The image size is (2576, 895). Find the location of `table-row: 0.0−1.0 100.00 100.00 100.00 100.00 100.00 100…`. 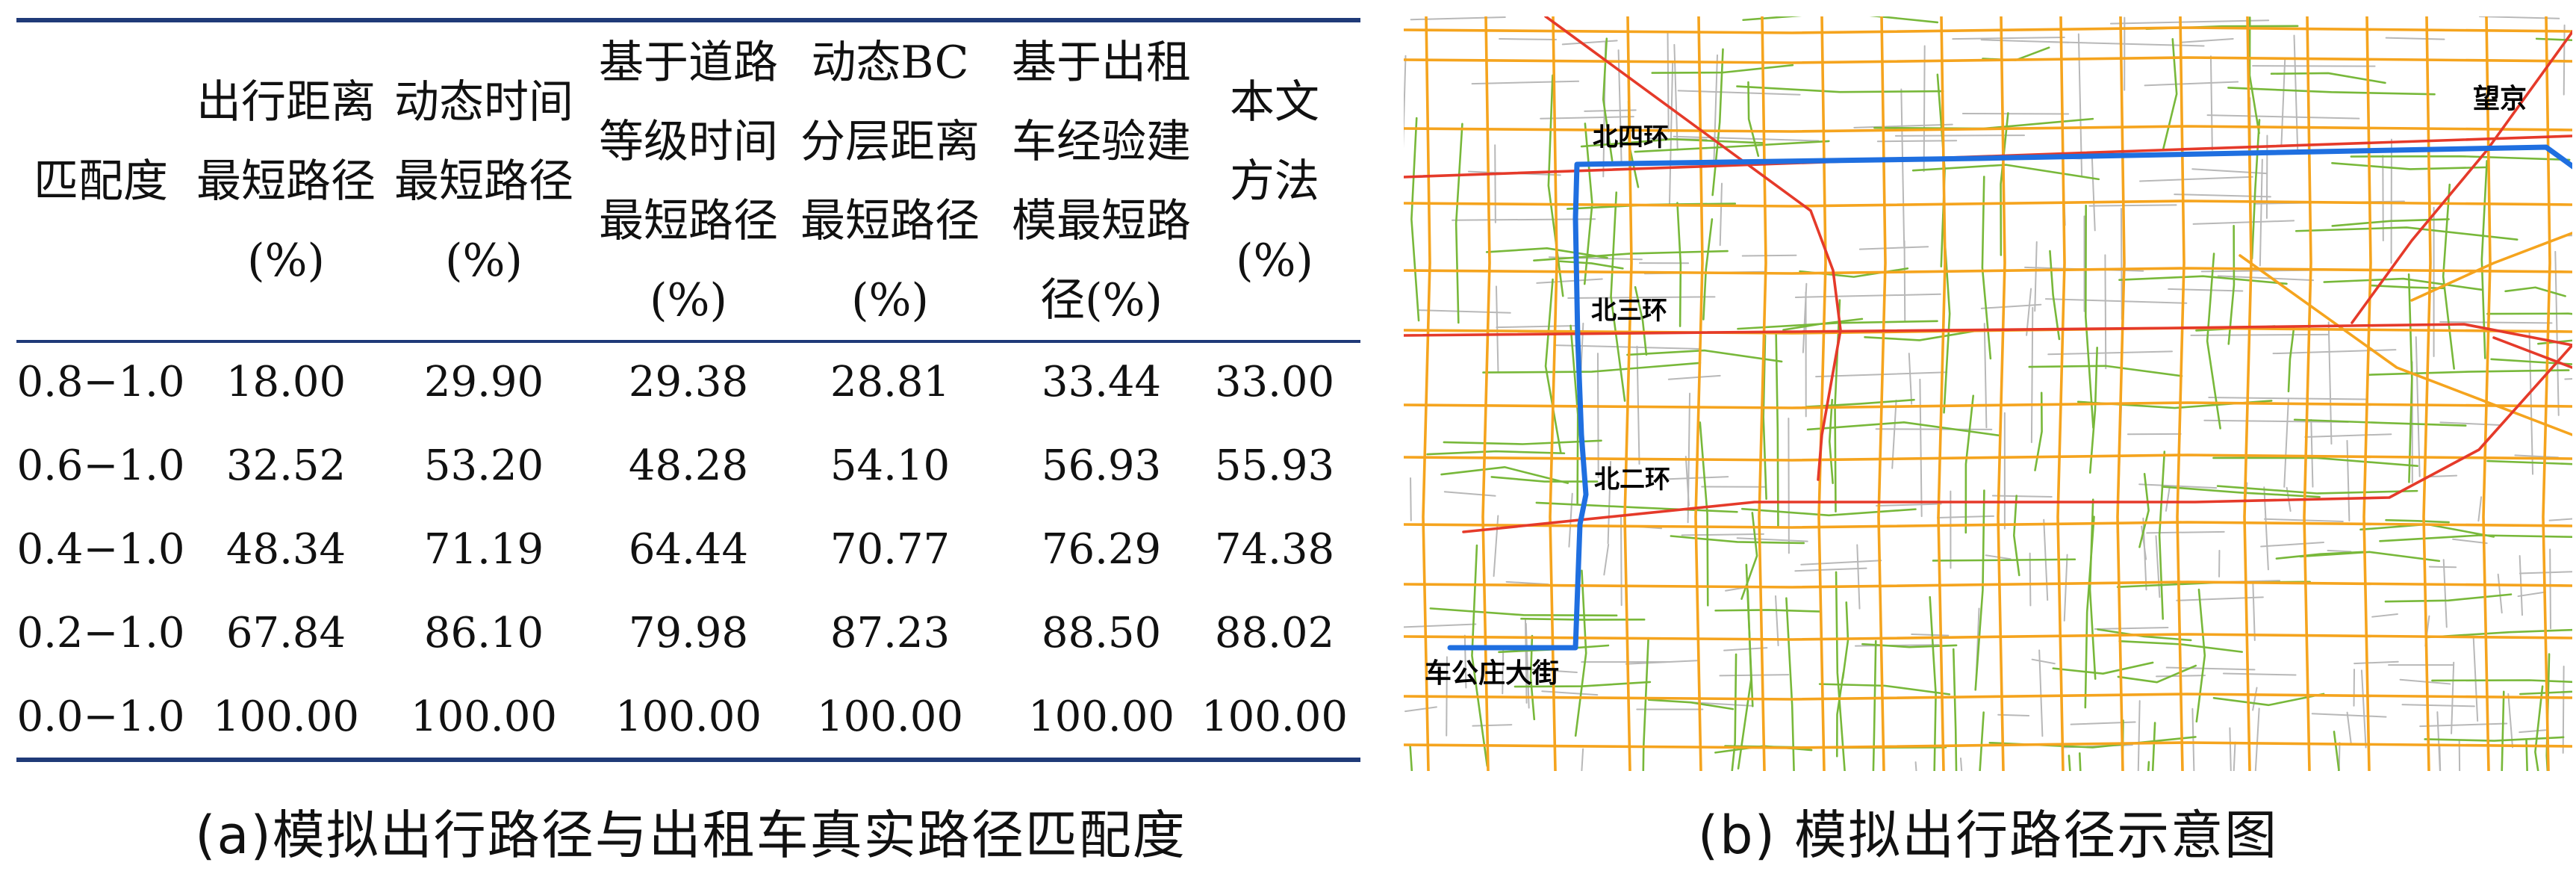

table-row: 0.0−1.0 100.00 100.00 100.00 100.00 100.00 100… is located at coordinates (690, 716).